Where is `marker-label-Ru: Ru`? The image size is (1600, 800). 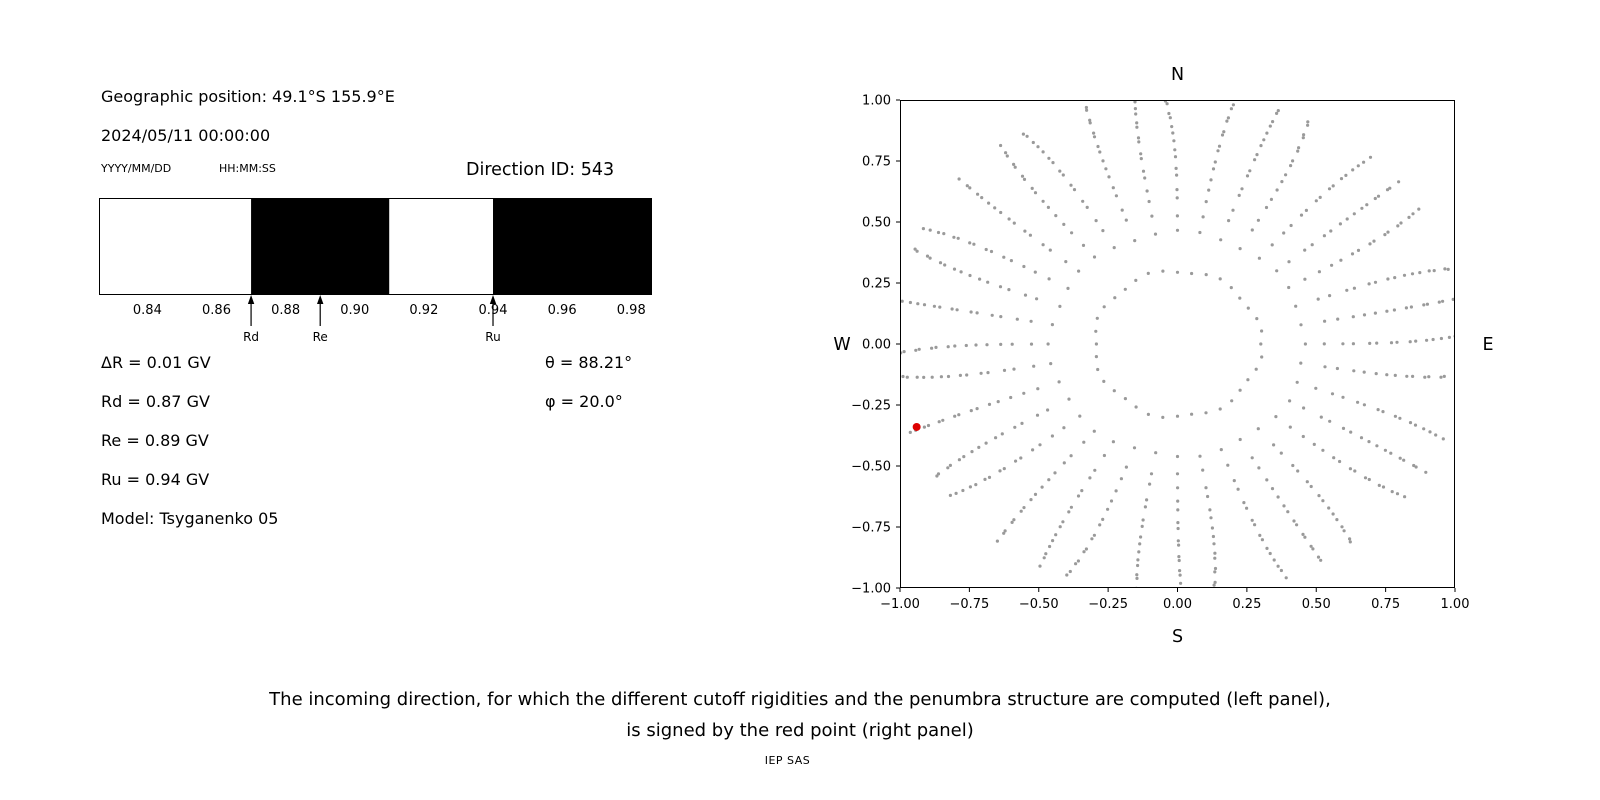 marker-label-Ru: Ru is located at coordinates (492, 337).